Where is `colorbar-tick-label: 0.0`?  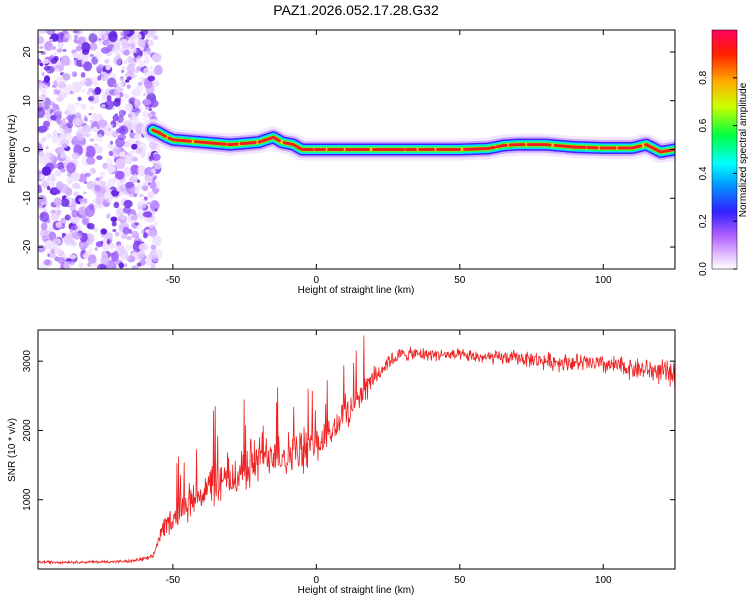
colorbar-tick-label: 0.0 is located at coordinates (703, 269).